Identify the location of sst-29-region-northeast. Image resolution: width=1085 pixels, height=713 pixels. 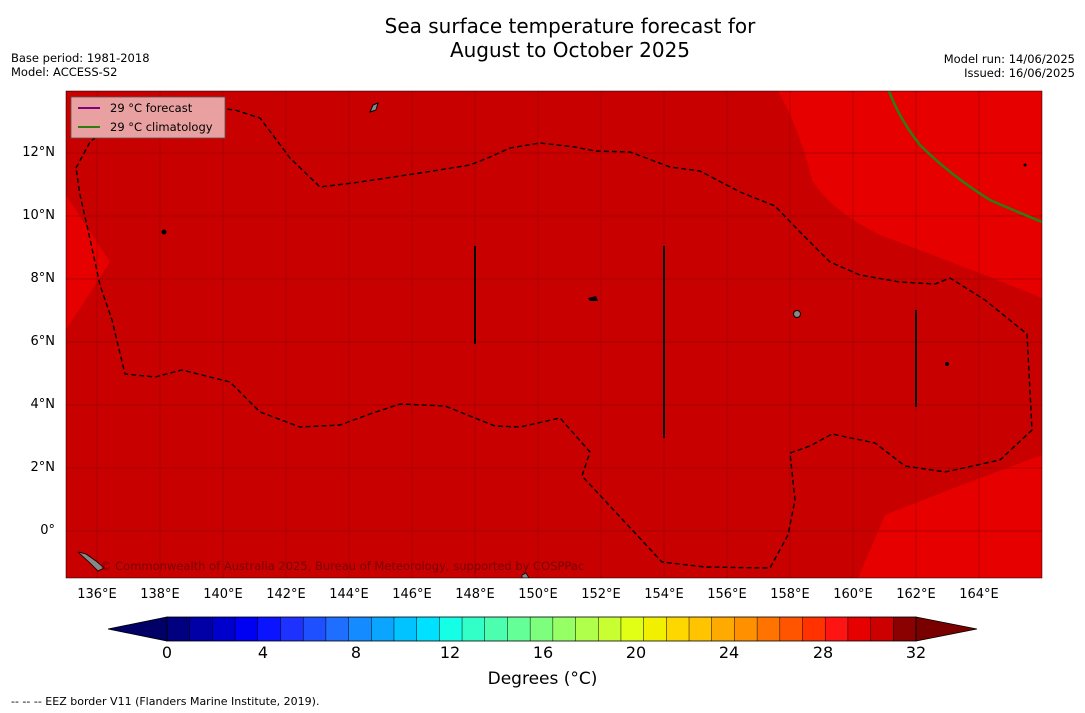
(910, 194).